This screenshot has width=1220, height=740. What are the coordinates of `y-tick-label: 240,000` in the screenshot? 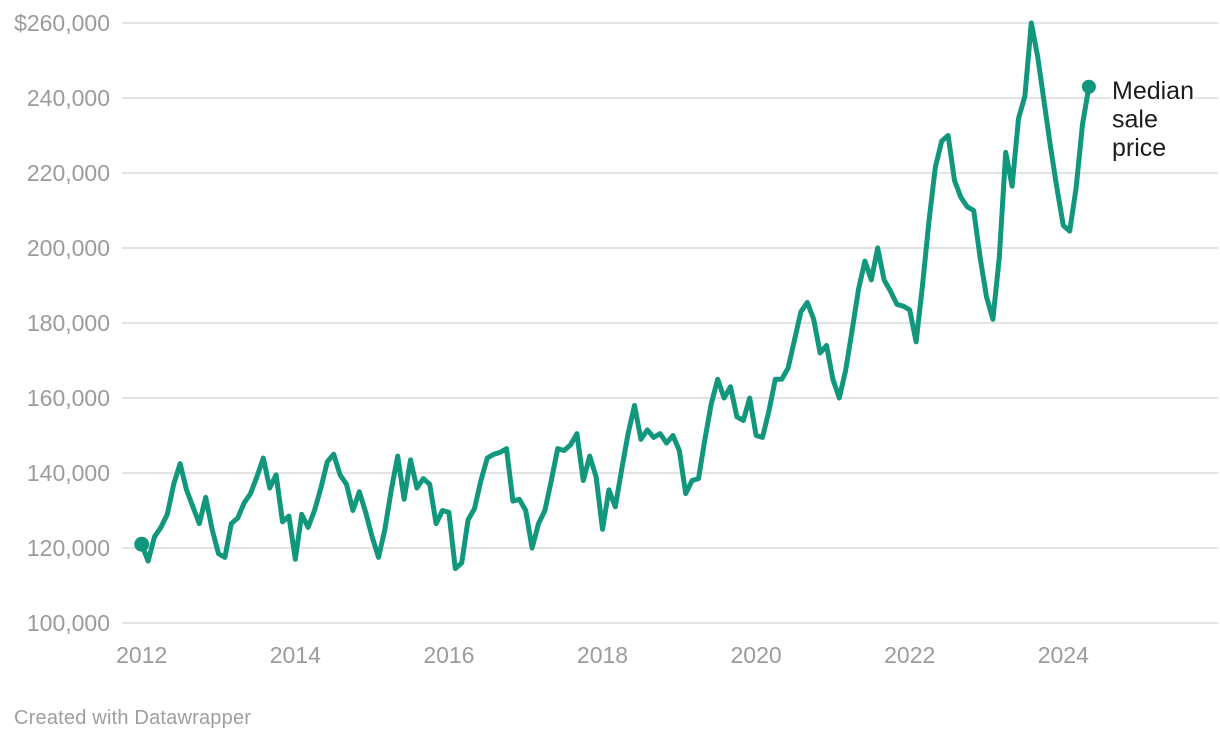 It's located at (68, 98).